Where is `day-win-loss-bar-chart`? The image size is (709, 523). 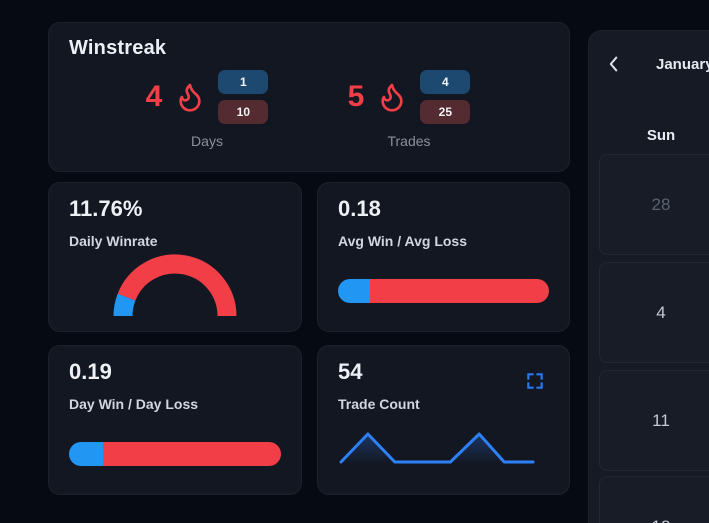 day-win-loss-bar-chart is located at coordinates (175, 454).